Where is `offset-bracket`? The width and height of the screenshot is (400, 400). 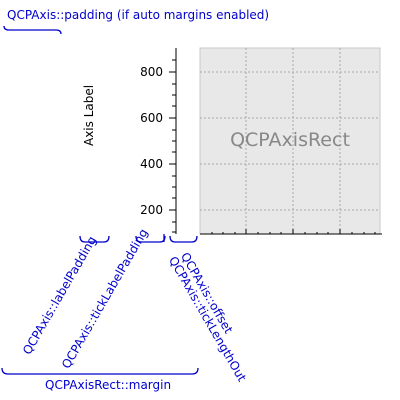 offset-bracket is located at coordinates (183, 239).